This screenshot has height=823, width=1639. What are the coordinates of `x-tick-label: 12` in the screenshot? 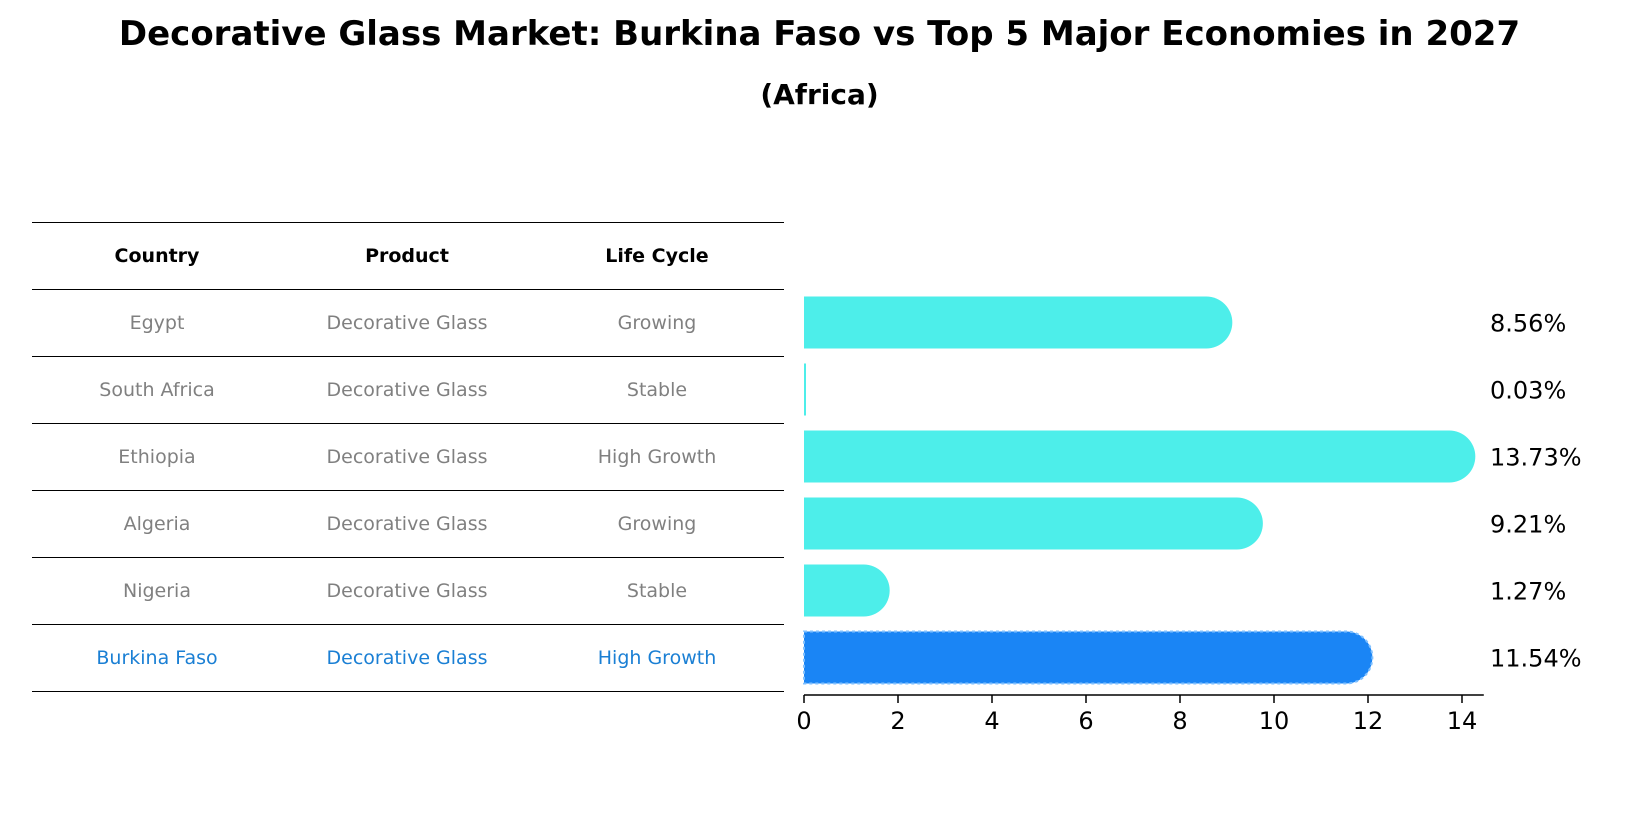 It's located at (1368, 721).